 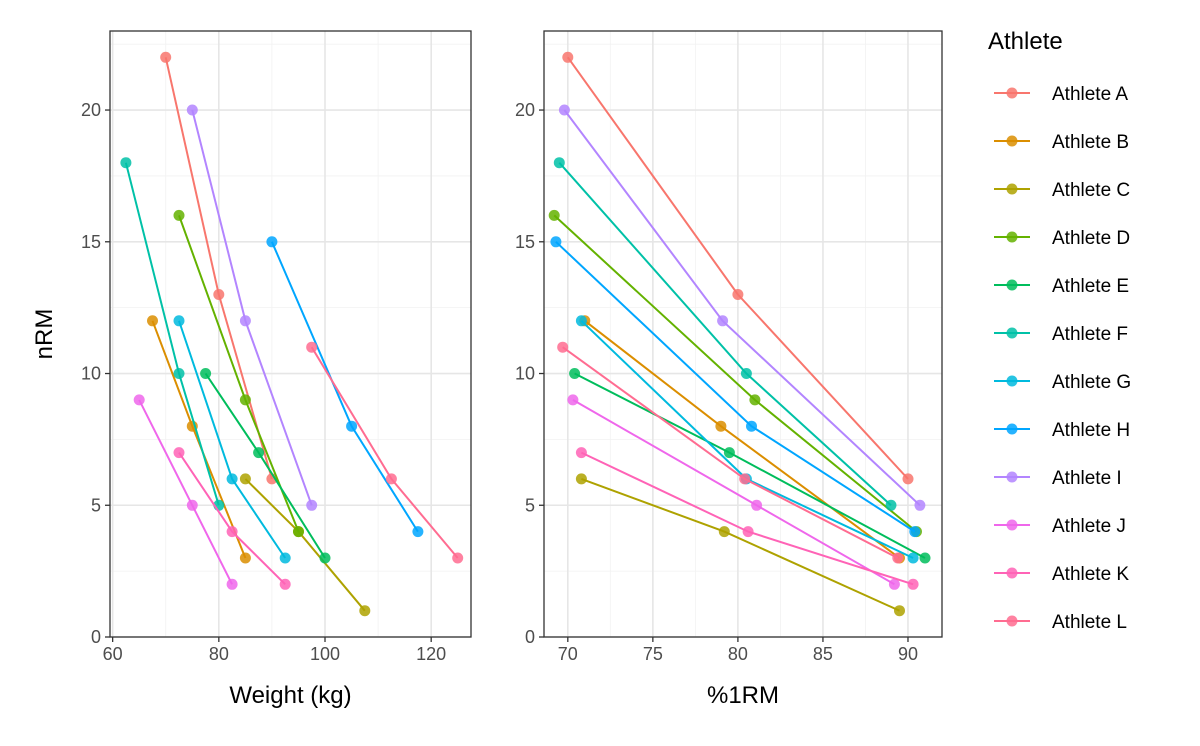 What do you see at coordinates (44, 334) in the screenshot?
I see `y-axis-title: nRM` at bounding box center [44, 334].